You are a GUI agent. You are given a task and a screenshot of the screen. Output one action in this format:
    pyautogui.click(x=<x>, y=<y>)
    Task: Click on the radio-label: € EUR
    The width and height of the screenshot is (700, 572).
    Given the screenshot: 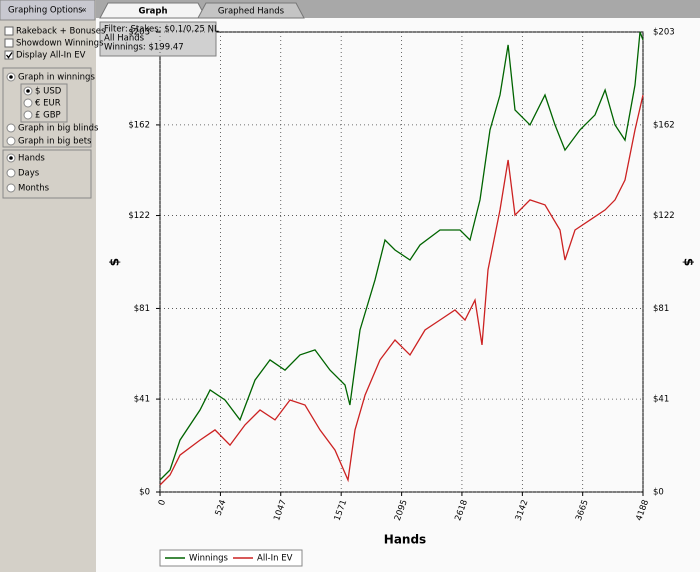 What is the action you would take?
    pyautogui.click(x=48, y=104)
    